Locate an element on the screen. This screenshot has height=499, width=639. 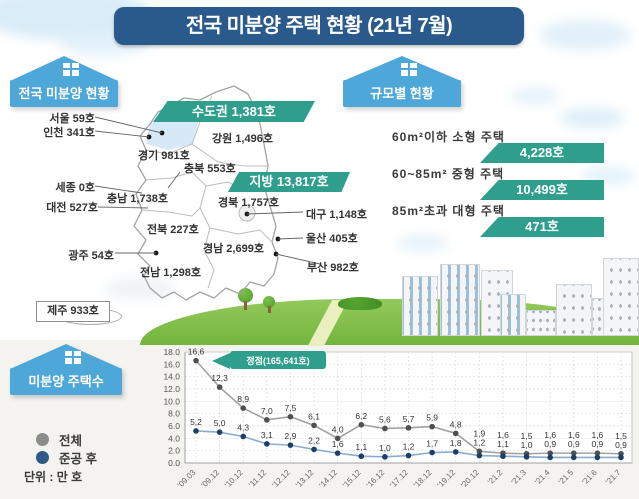
svg-text: '18.12 is located at coordinates (423, 479).